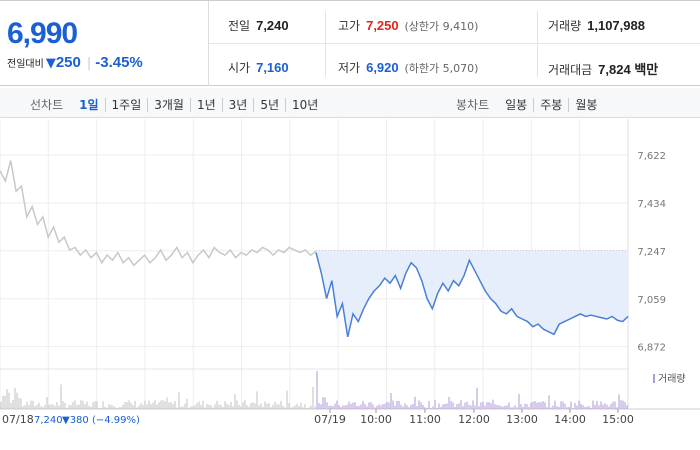 This screenshot has height=450, width=700. What do you see at coordinates (516, 105) in the screenshot?
I see `tab-daily: 일봉` at bounding box center [516, 105].